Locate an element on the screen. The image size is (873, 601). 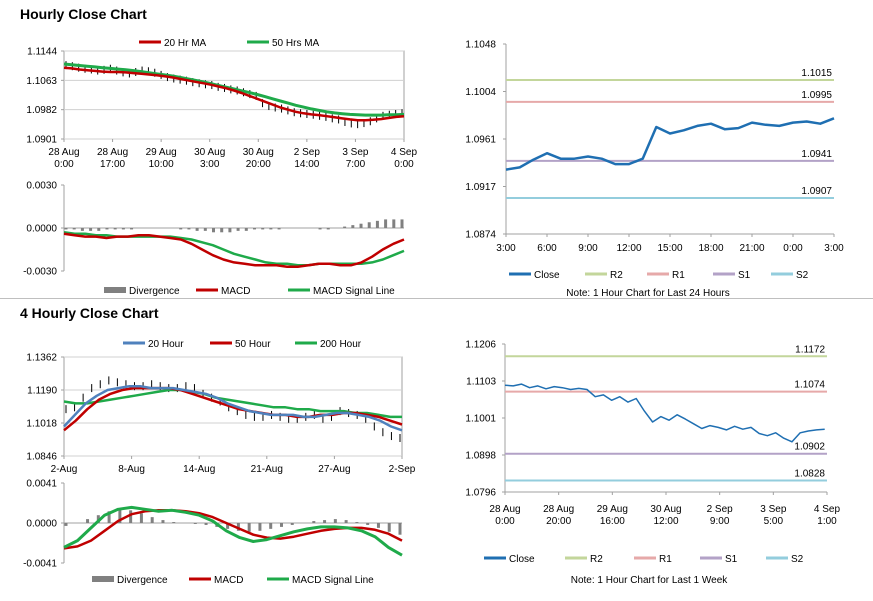
y-tick-label: 1.0846 is located at coordinates (41, 457).